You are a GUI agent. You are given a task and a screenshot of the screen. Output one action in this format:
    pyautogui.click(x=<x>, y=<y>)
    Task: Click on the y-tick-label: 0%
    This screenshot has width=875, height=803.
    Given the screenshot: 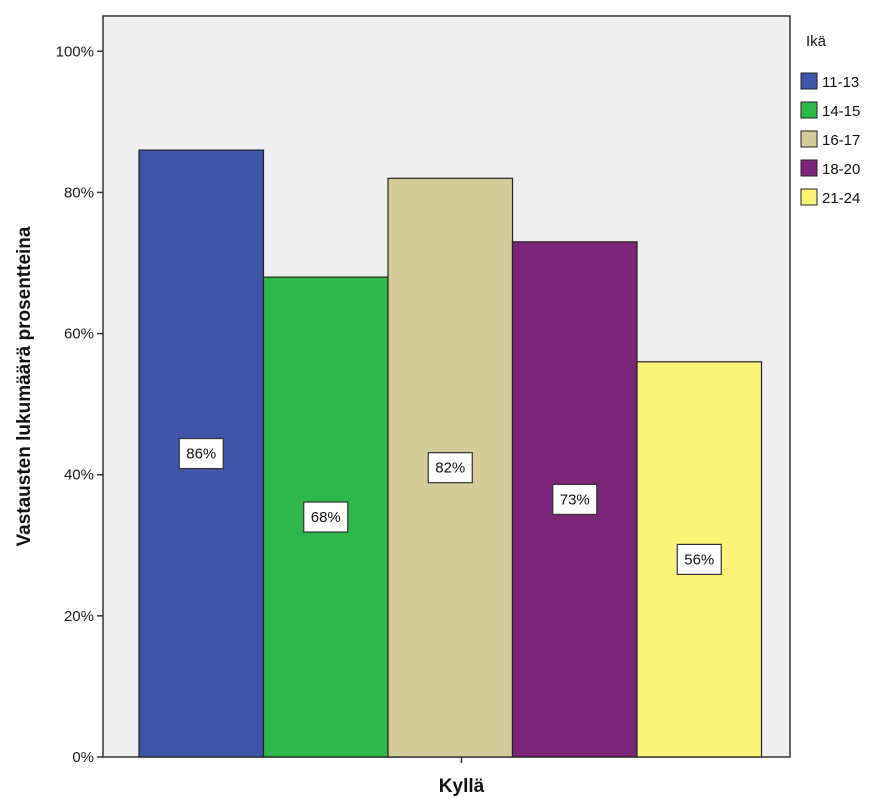 What is the action you would take?
    pyautogui.click(x=83, y=757)
    